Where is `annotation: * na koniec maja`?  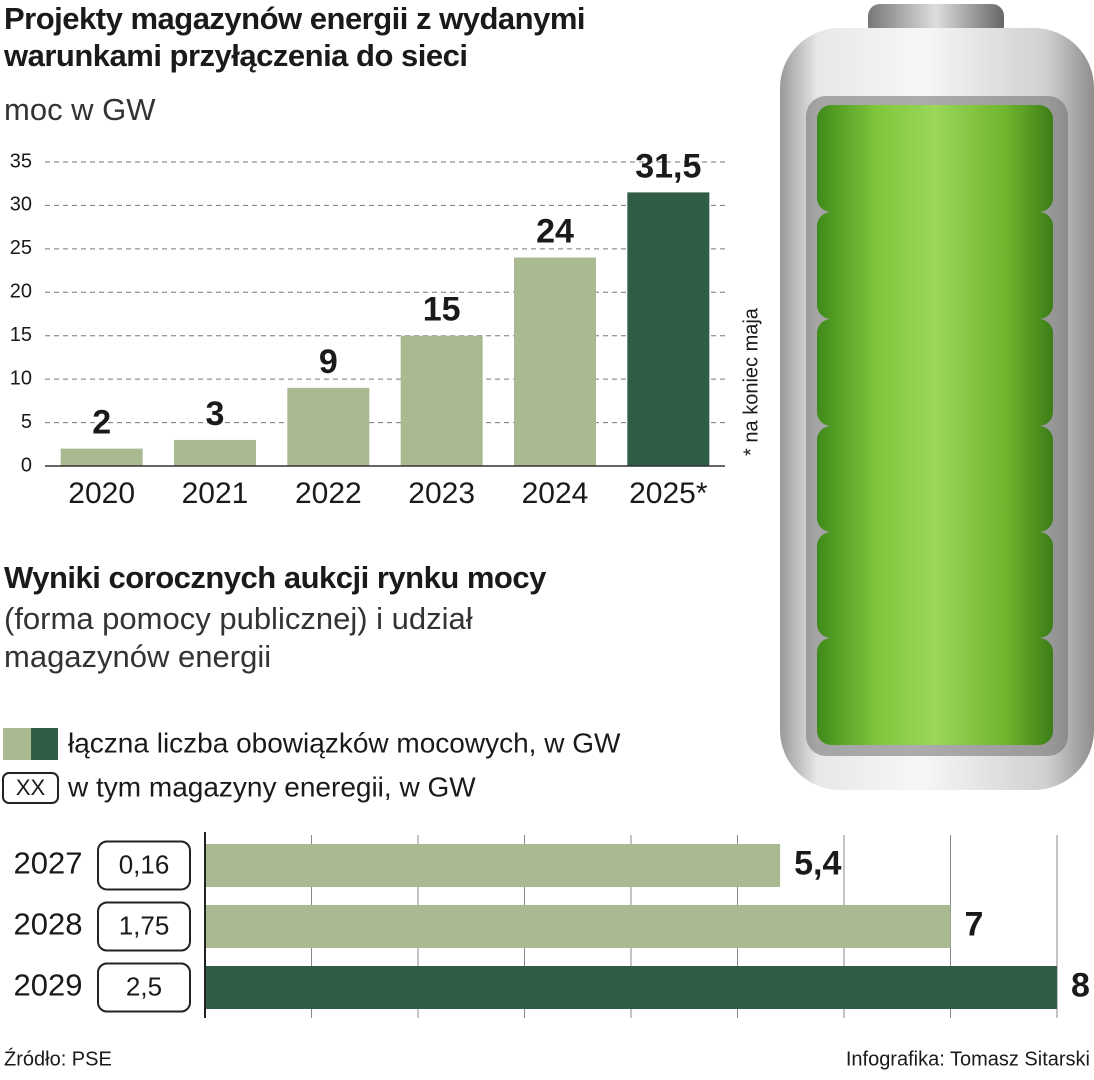
annotation: * na koniec maja is located at coordinates (751, 381).